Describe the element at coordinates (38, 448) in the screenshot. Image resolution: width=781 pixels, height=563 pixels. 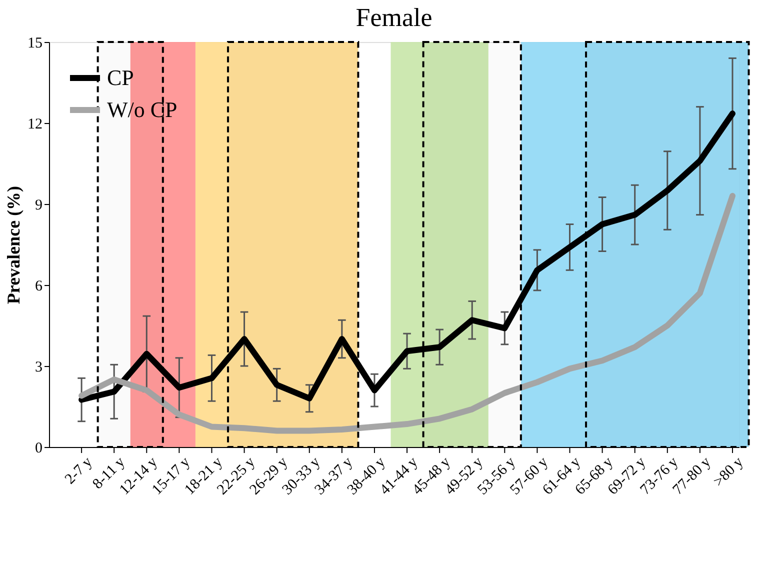
I see `y-tick-label: 0` at that location.